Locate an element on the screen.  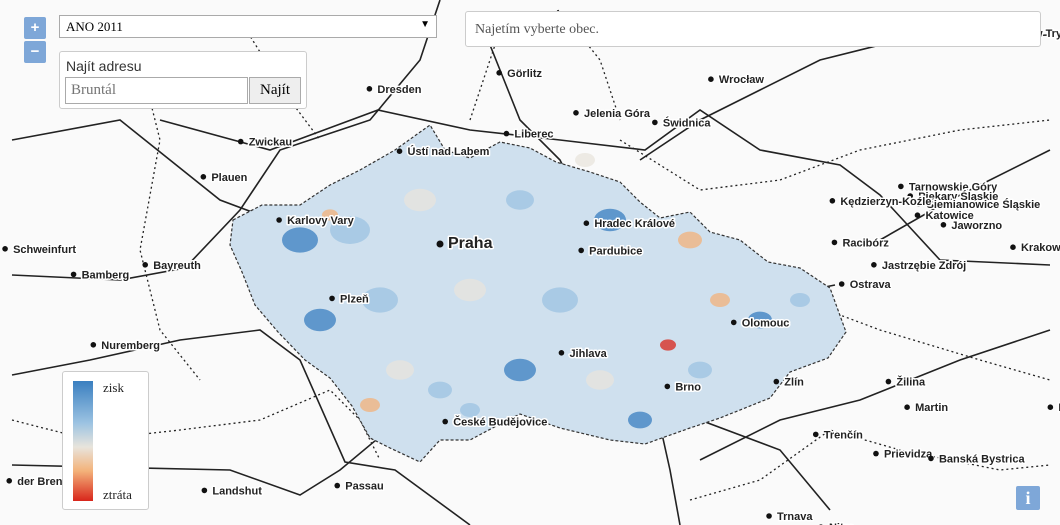
city-marker: Poprad is located at coordinates (1053, 408).